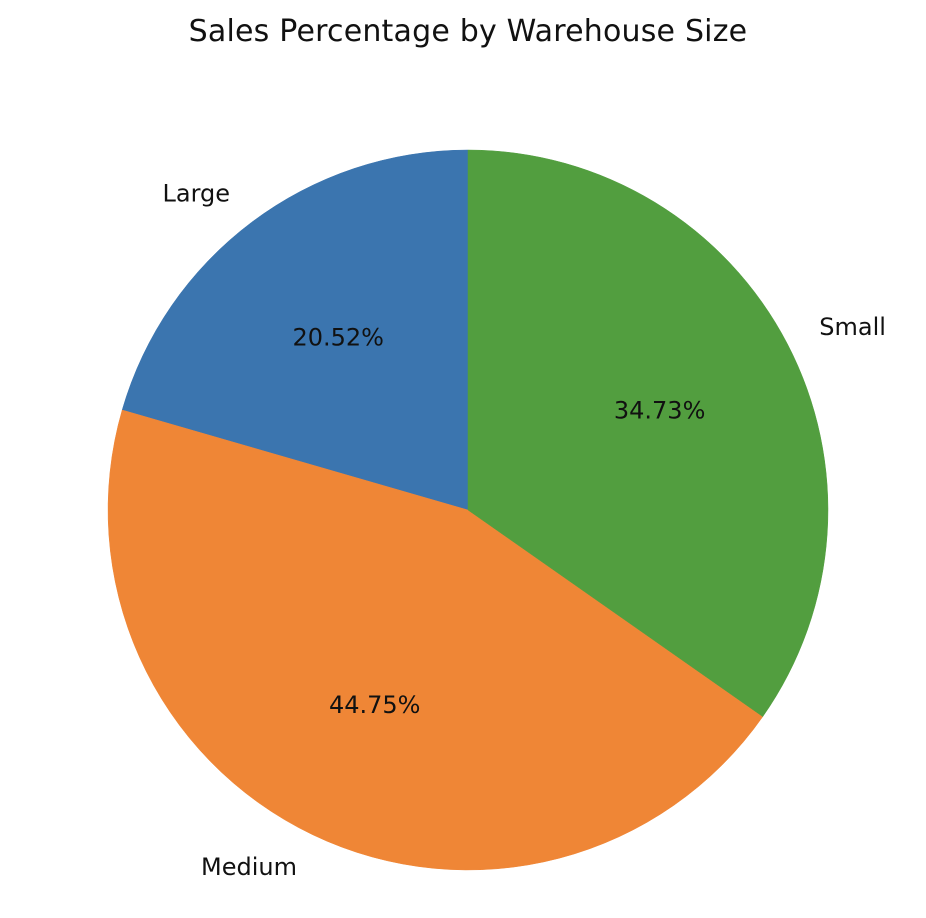 The height and width of the screenshot is (918, 926). Describe the element at coordinates (338, 337) in the screenshot. I see `pct-label-large: 20.52%` at that location.